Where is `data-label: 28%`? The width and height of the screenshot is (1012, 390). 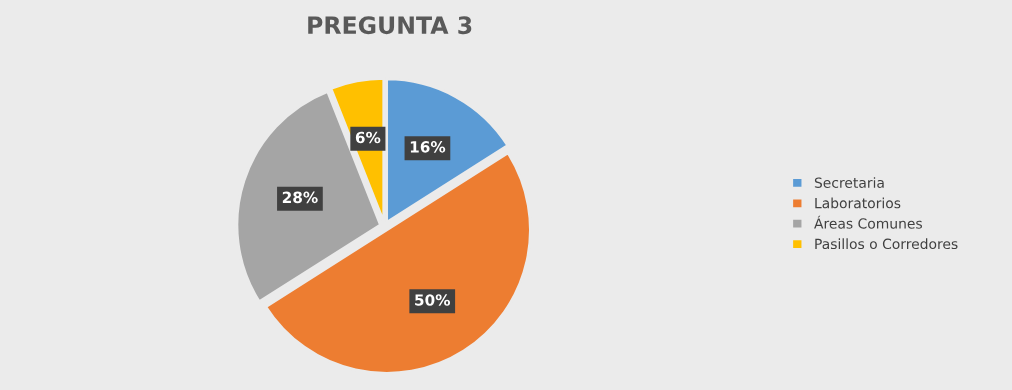 data-label: 28% is located at coordinates (300, 197).